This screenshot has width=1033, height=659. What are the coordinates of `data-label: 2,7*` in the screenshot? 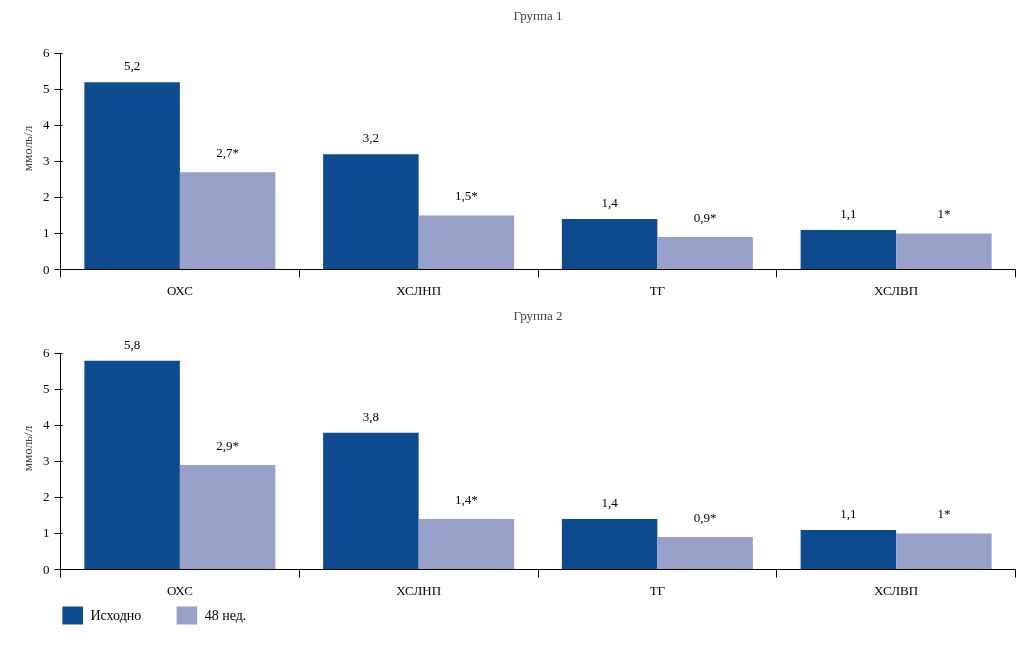 It's located at (227, 153).